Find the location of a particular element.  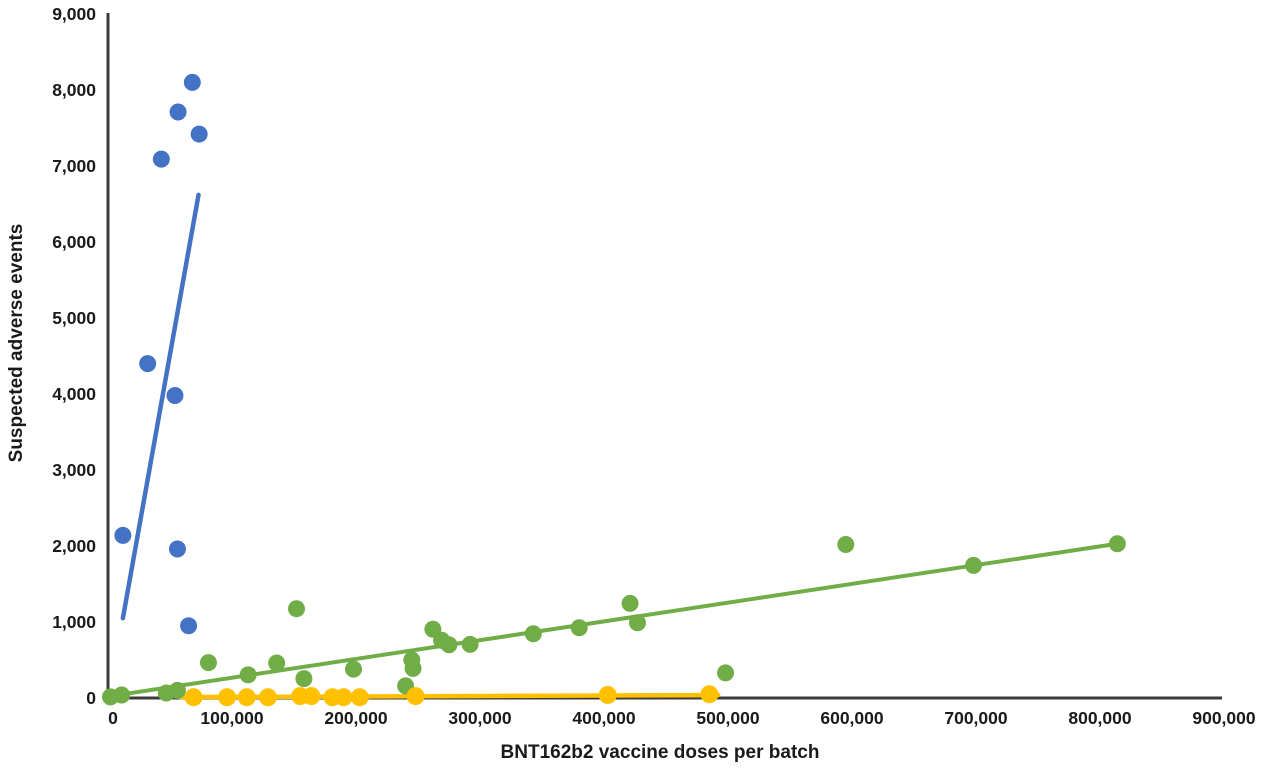

x-tick-label-700000: 700,000 is located at coordinates (976, 718).